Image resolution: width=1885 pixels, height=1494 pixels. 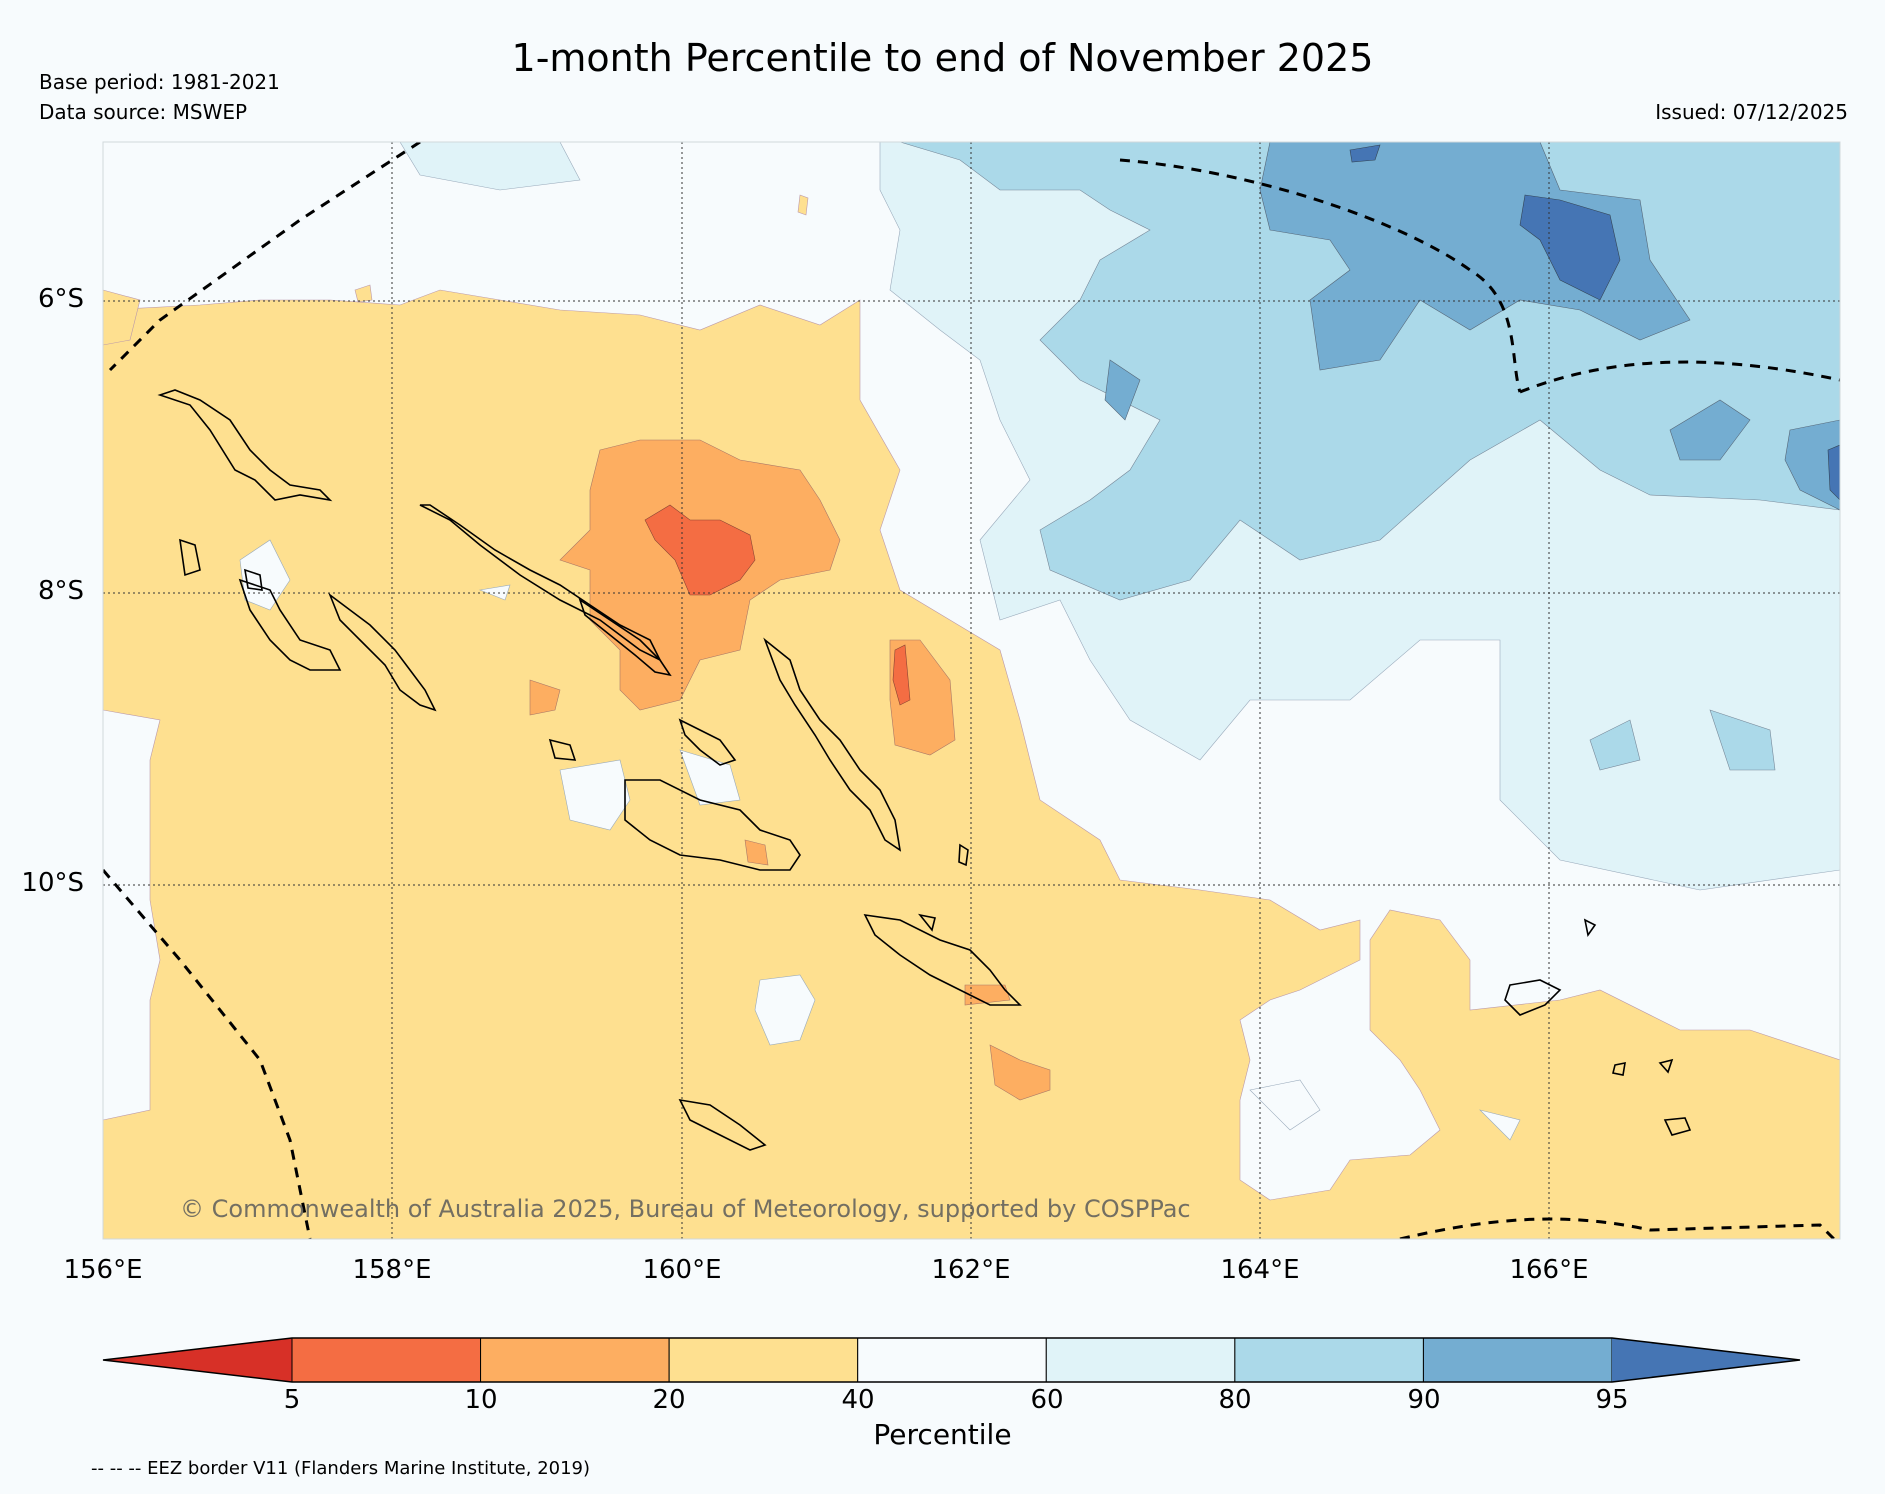 I want to click on colorbar-tick-20: 20, so click(x=669, y=1400).